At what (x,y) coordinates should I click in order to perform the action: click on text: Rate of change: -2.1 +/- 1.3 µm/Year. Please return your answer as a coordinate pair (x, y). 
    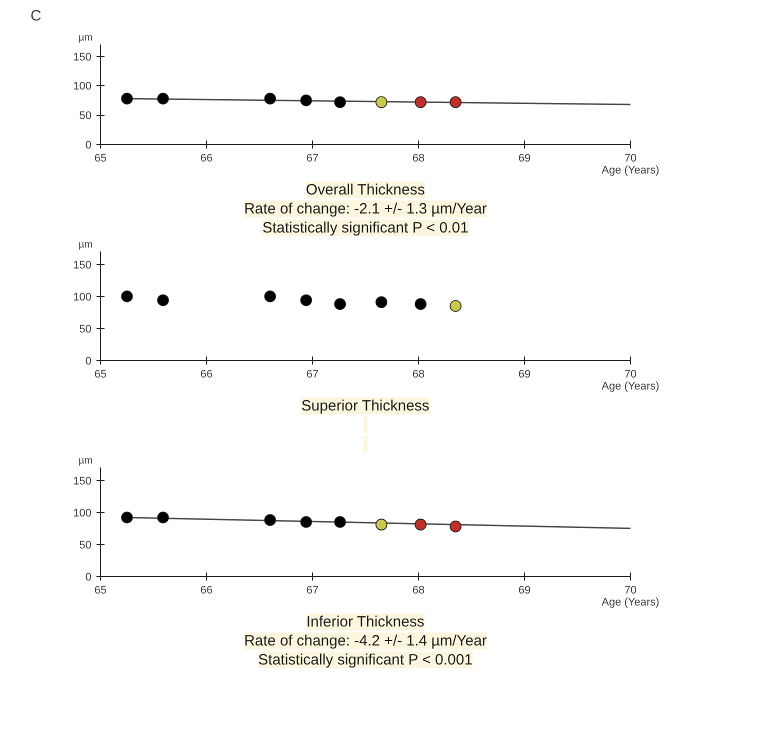
    Looking at the image, I should click on (365, 209).